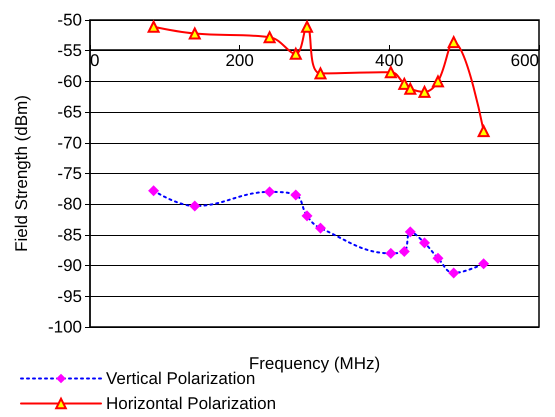 The height and width of the screenshot is (417, 555). What do you see at coordinates (69, 81) in the screenshot?
I see `y-tick-label: -60` at bounding box center [69, 81].